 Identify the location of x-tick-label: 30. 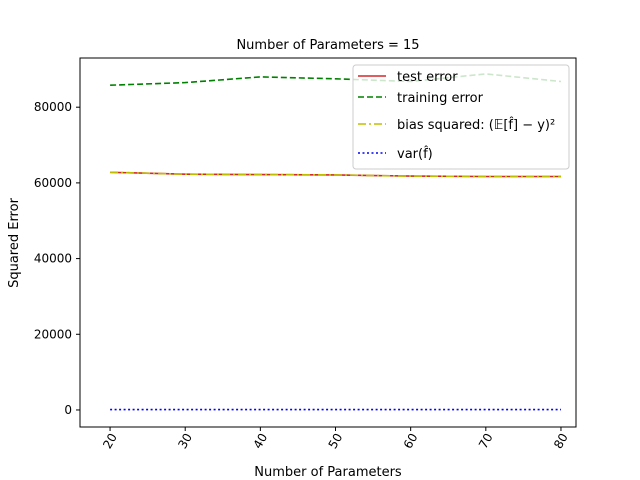
(185, 441).